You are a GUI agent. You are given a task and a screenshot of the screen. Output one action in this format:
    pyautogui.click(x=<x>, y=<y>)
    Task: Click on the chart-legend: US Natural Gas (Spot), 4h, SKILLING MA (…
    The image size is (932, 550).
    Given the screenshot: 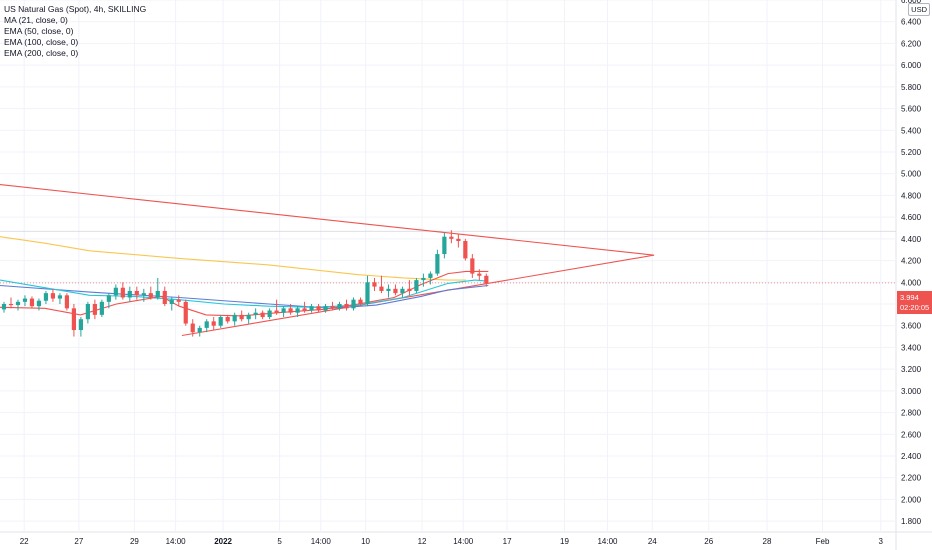 What is the action you would take?
    pyautogui.click(x=75, y=31)
    